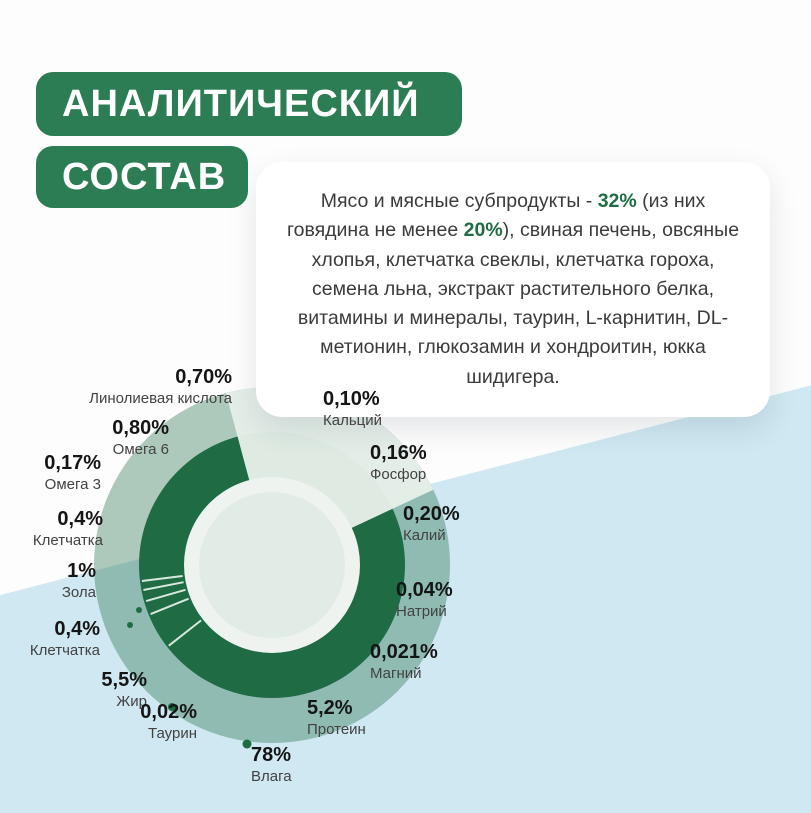 The height and width of the screenshot is (813, 811). What do you see at coordinates (160, 386) in the screenshot?
I see `chart-label: 0,70% Линолиевая кислота` at bounding box center [160, 386].